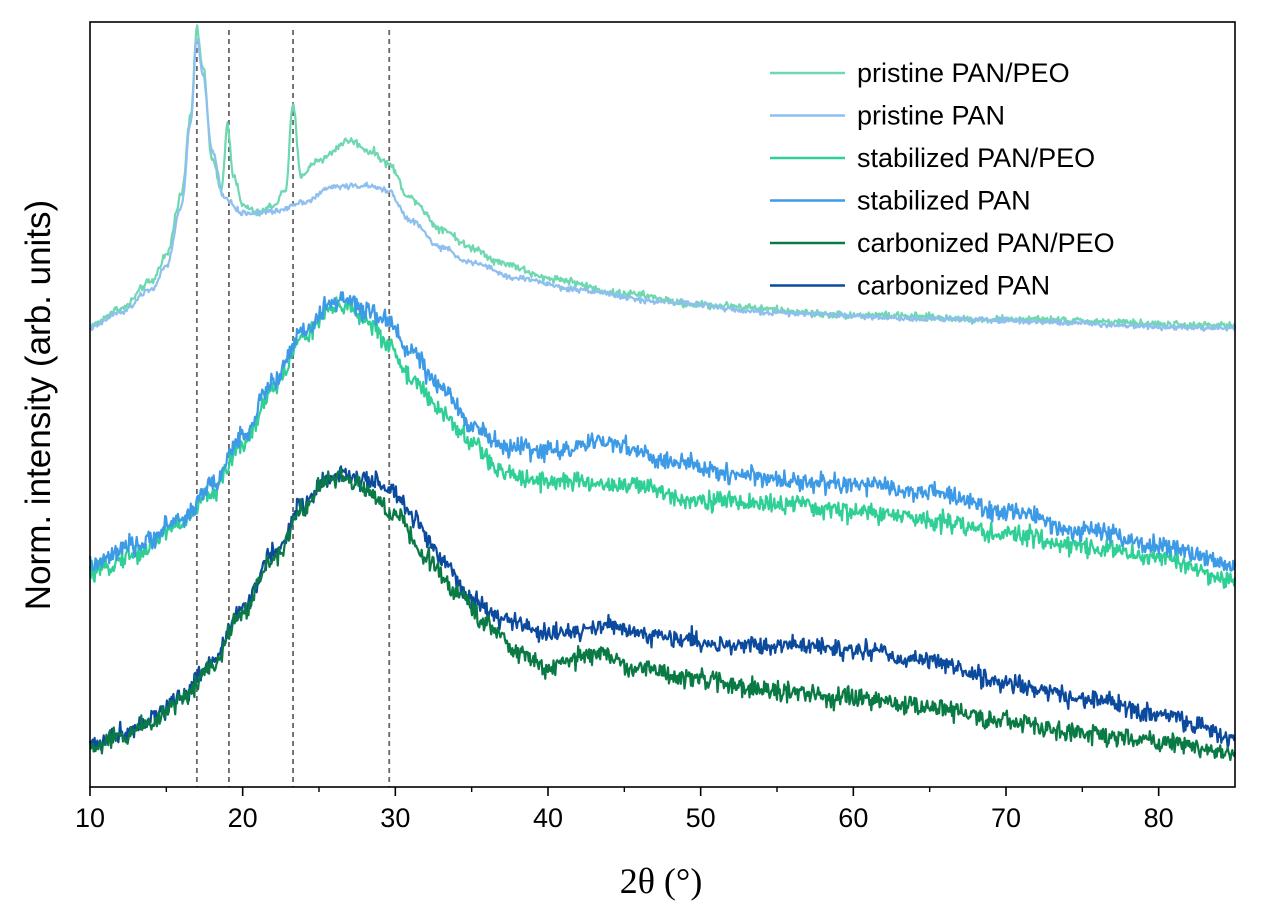  What do you see at coordinates (963, 73) in the screenshot?
I see `legend-label: pristine PAN/PEO` at bounding box center [963, 73].